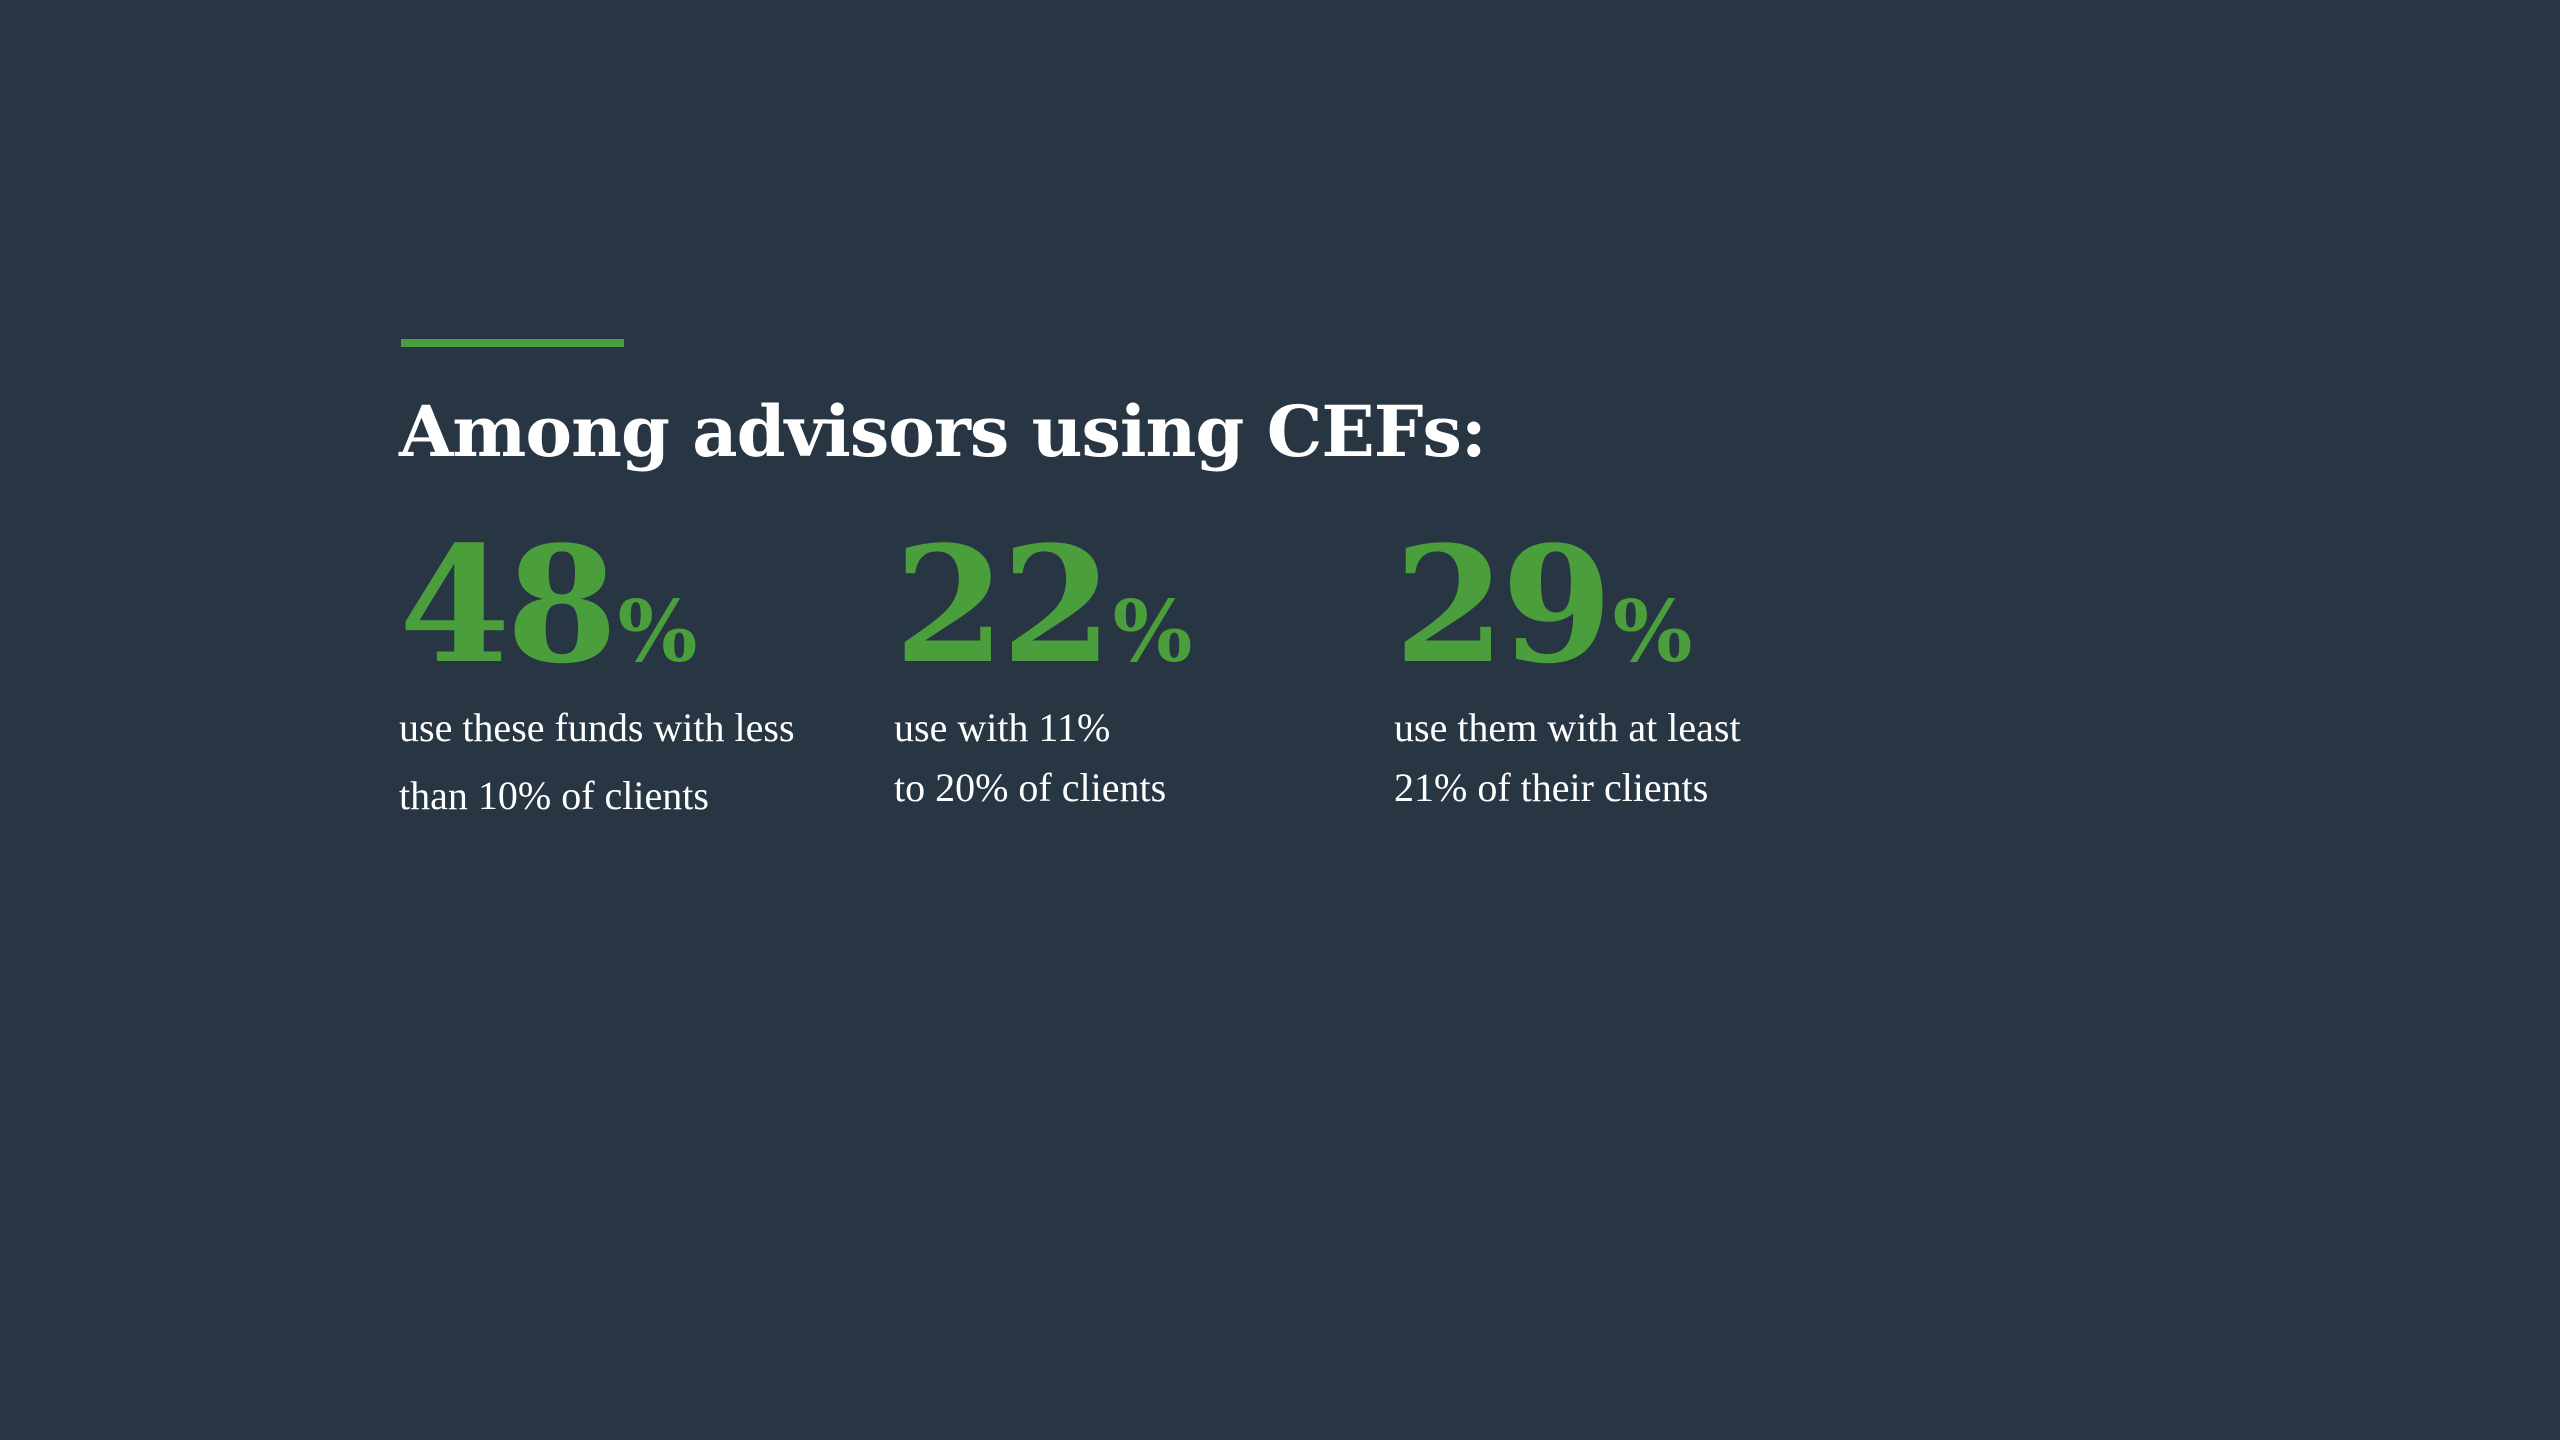 The width and height of the screenshot is (2560, 1440). What do you see at coordinates (1043, 758) in the screenshot?
I see `stat-description: use with 11% to 20% of clients` at bounding box center [1043, 758].